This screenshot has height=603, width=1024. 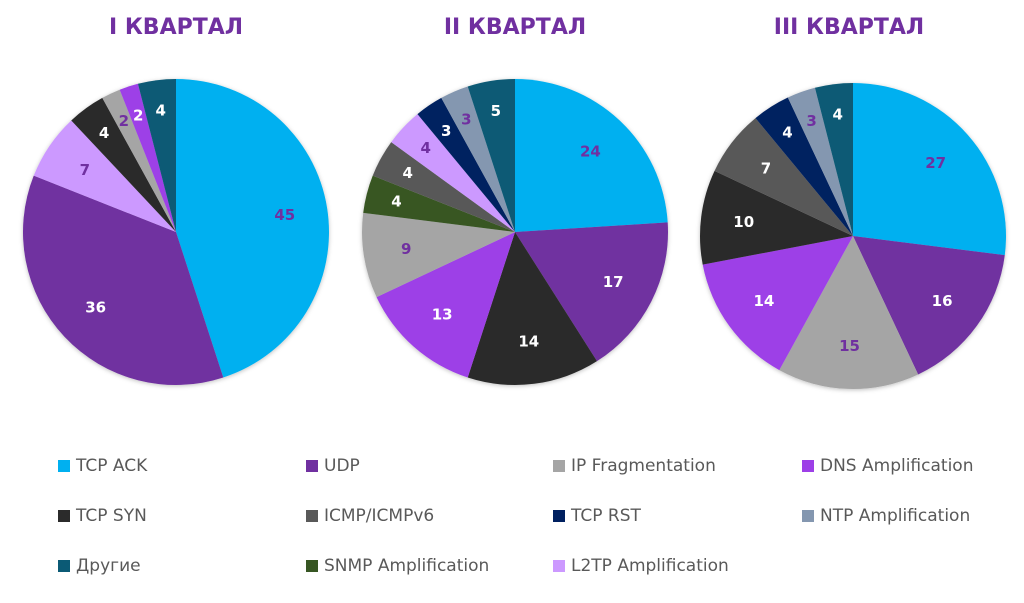 What do you see at coordinates (138, 116) in the screenshot?
I see `data-label-dns-amplification: 2` at bounding box center [138, 116].